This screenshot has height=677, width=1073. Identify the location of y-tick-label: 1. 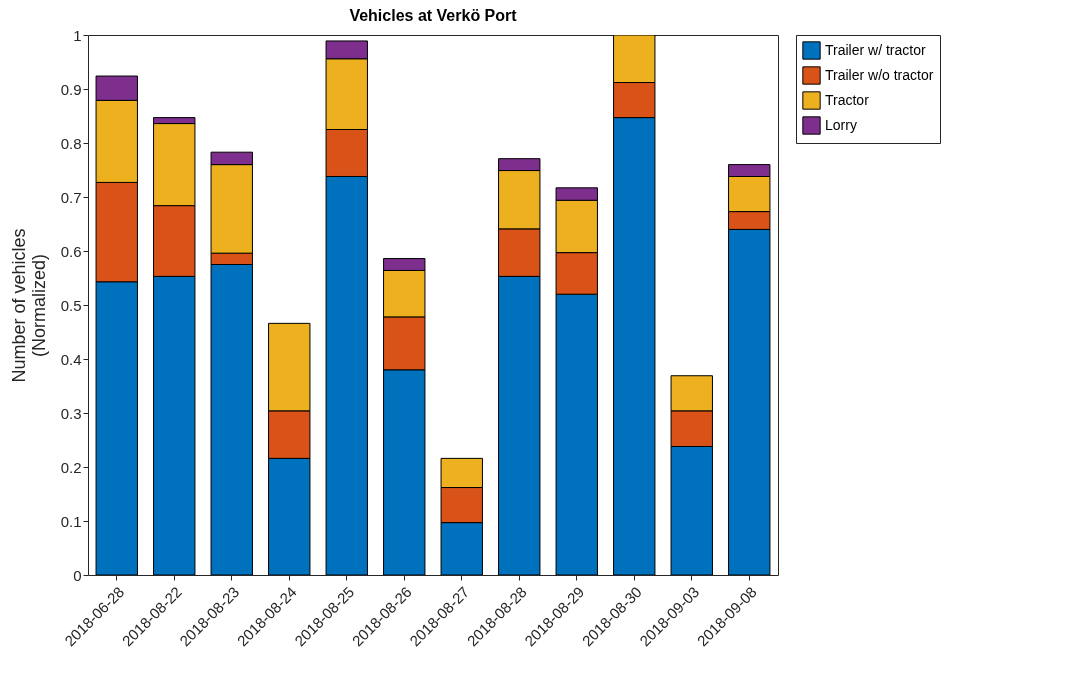
(77, 35).